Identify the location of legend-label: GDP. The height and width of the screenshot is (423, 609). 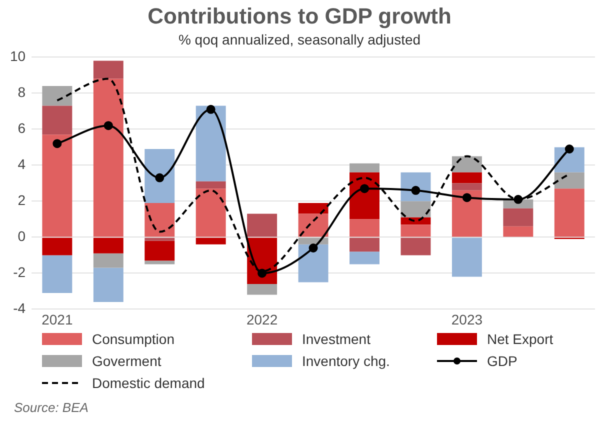
(502, 361).